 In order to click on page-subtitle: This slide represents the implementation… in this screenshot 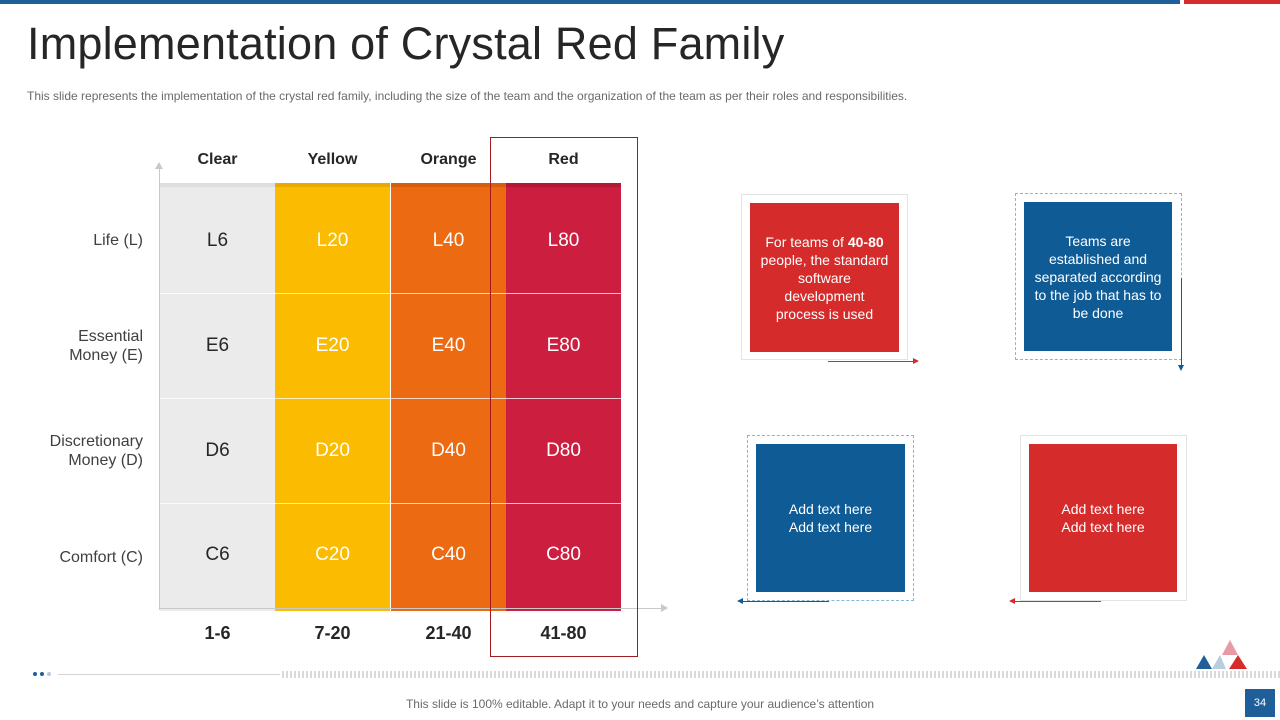, I will do `click(467, 96)`.